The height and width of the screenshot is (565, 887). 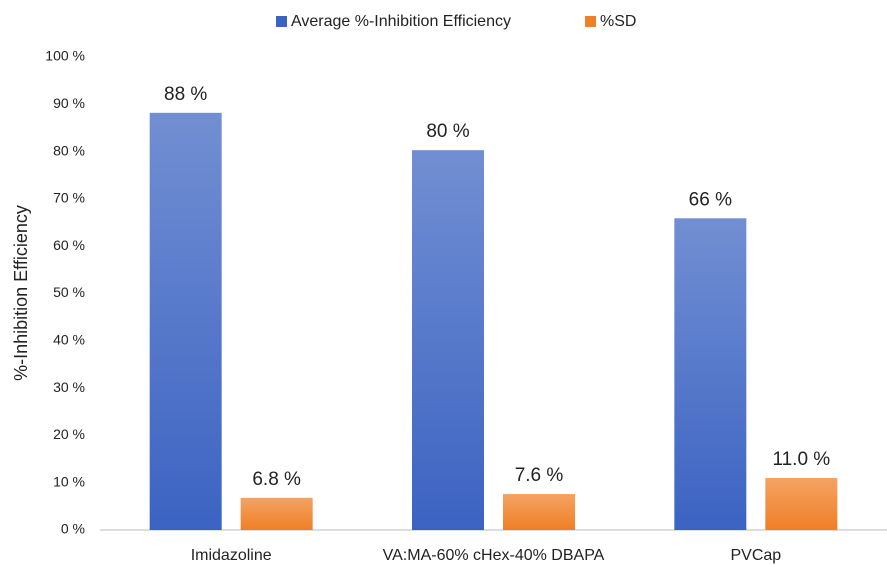 What do you see at coordinates (710, 199) in the screenshot?
I see `value-label: 66 %` at bounding box center [710, 199].